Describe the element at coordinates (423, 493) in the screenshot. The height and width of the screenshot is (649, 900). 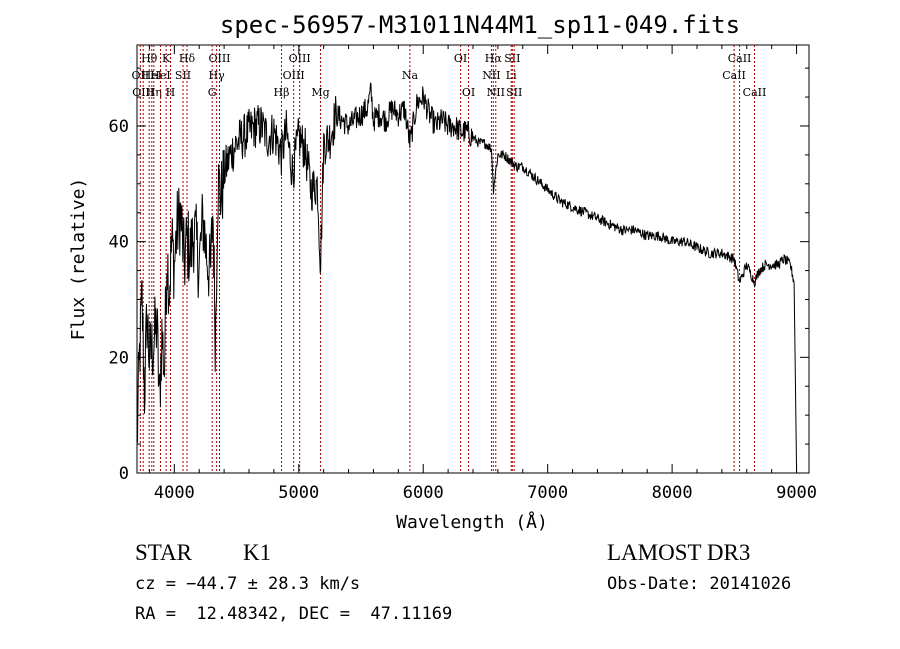
I see `x-tick-label-2: 6000` at that location.